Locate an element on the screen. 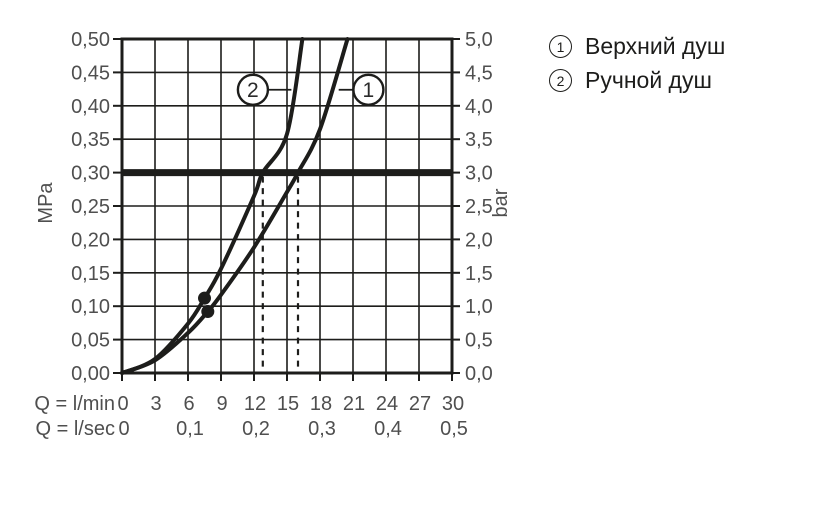 The width and height of the screenshot is (832, 530). lmin-tick-label: 12 is located at coordinates (255, 404).